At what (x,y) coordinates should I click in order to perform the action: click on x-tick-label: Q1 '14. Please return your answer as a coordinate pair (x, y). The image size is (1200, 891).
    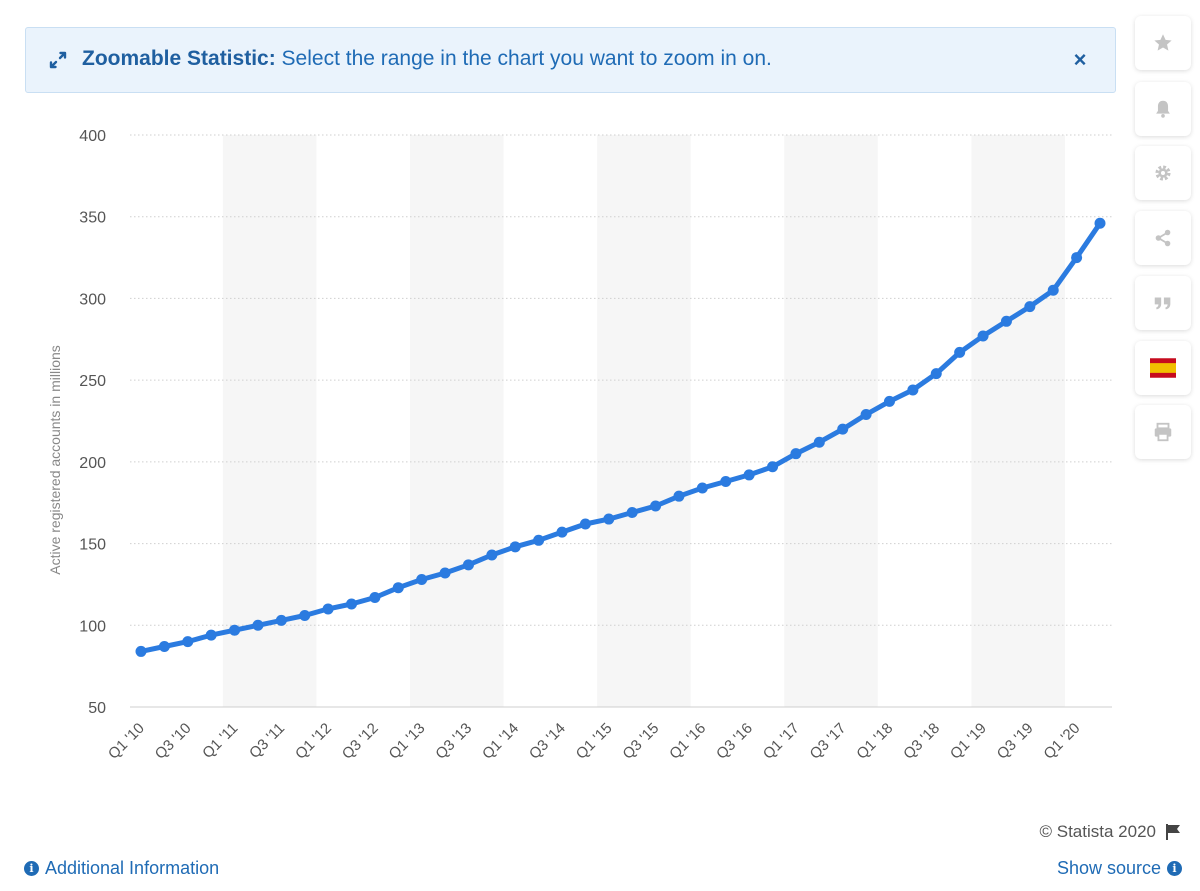
    Looking at the image, I should click on (500, 741).